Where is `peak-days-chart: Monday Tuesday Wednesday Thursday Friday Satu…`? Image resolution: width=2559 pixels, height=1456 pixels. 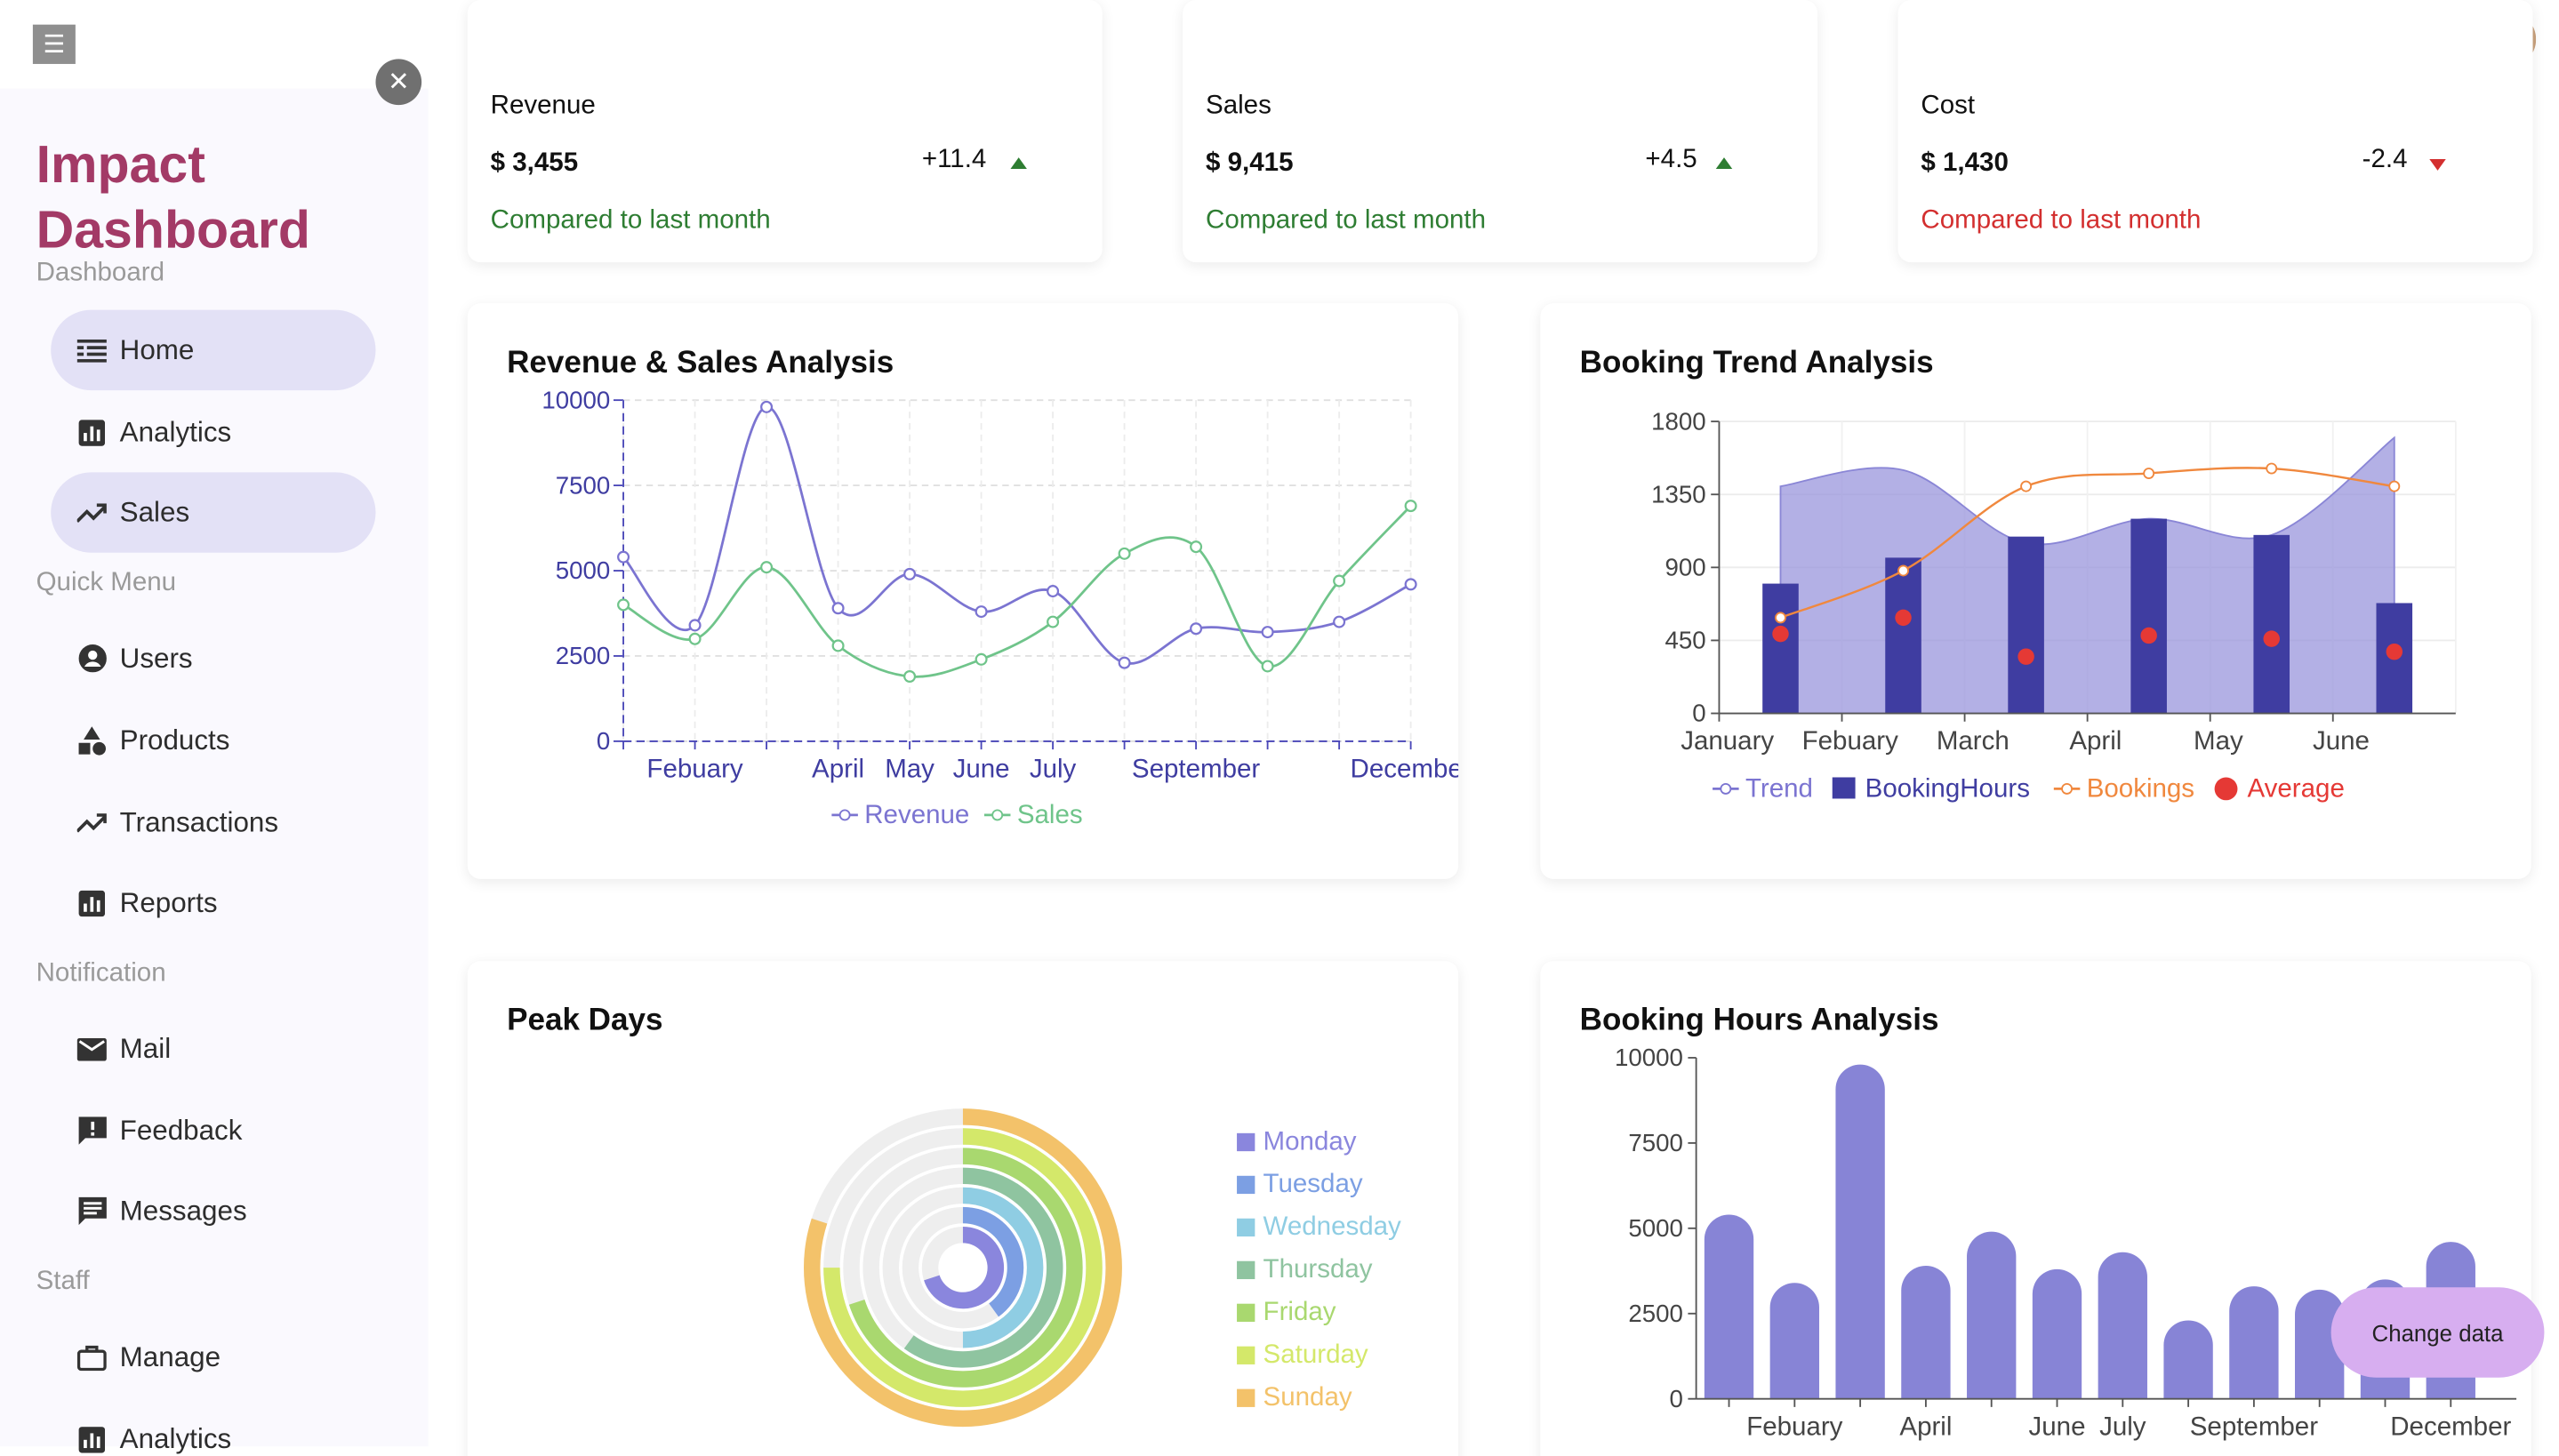 peak-days-chart: Monday Tuesday Wednesday Thursday Friday Satu… is located at coordinates (1102, 1268).